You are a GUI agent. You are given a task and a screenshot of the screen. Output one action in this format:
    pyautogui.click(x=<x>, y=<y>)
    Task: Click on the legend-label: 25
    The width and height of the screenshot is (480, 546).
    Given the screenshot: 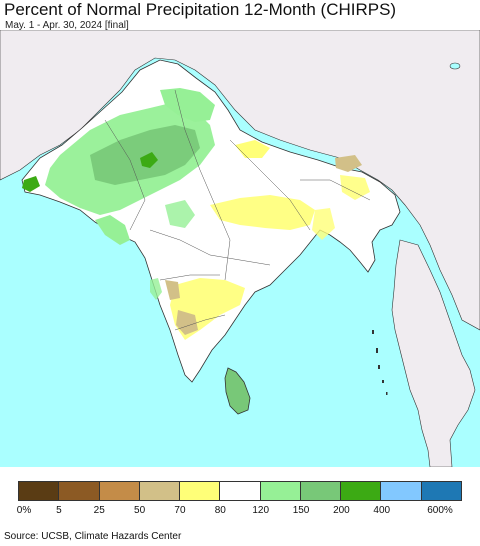 What is the action you would take?
    pyautogui.click(x=99, y=510)
    